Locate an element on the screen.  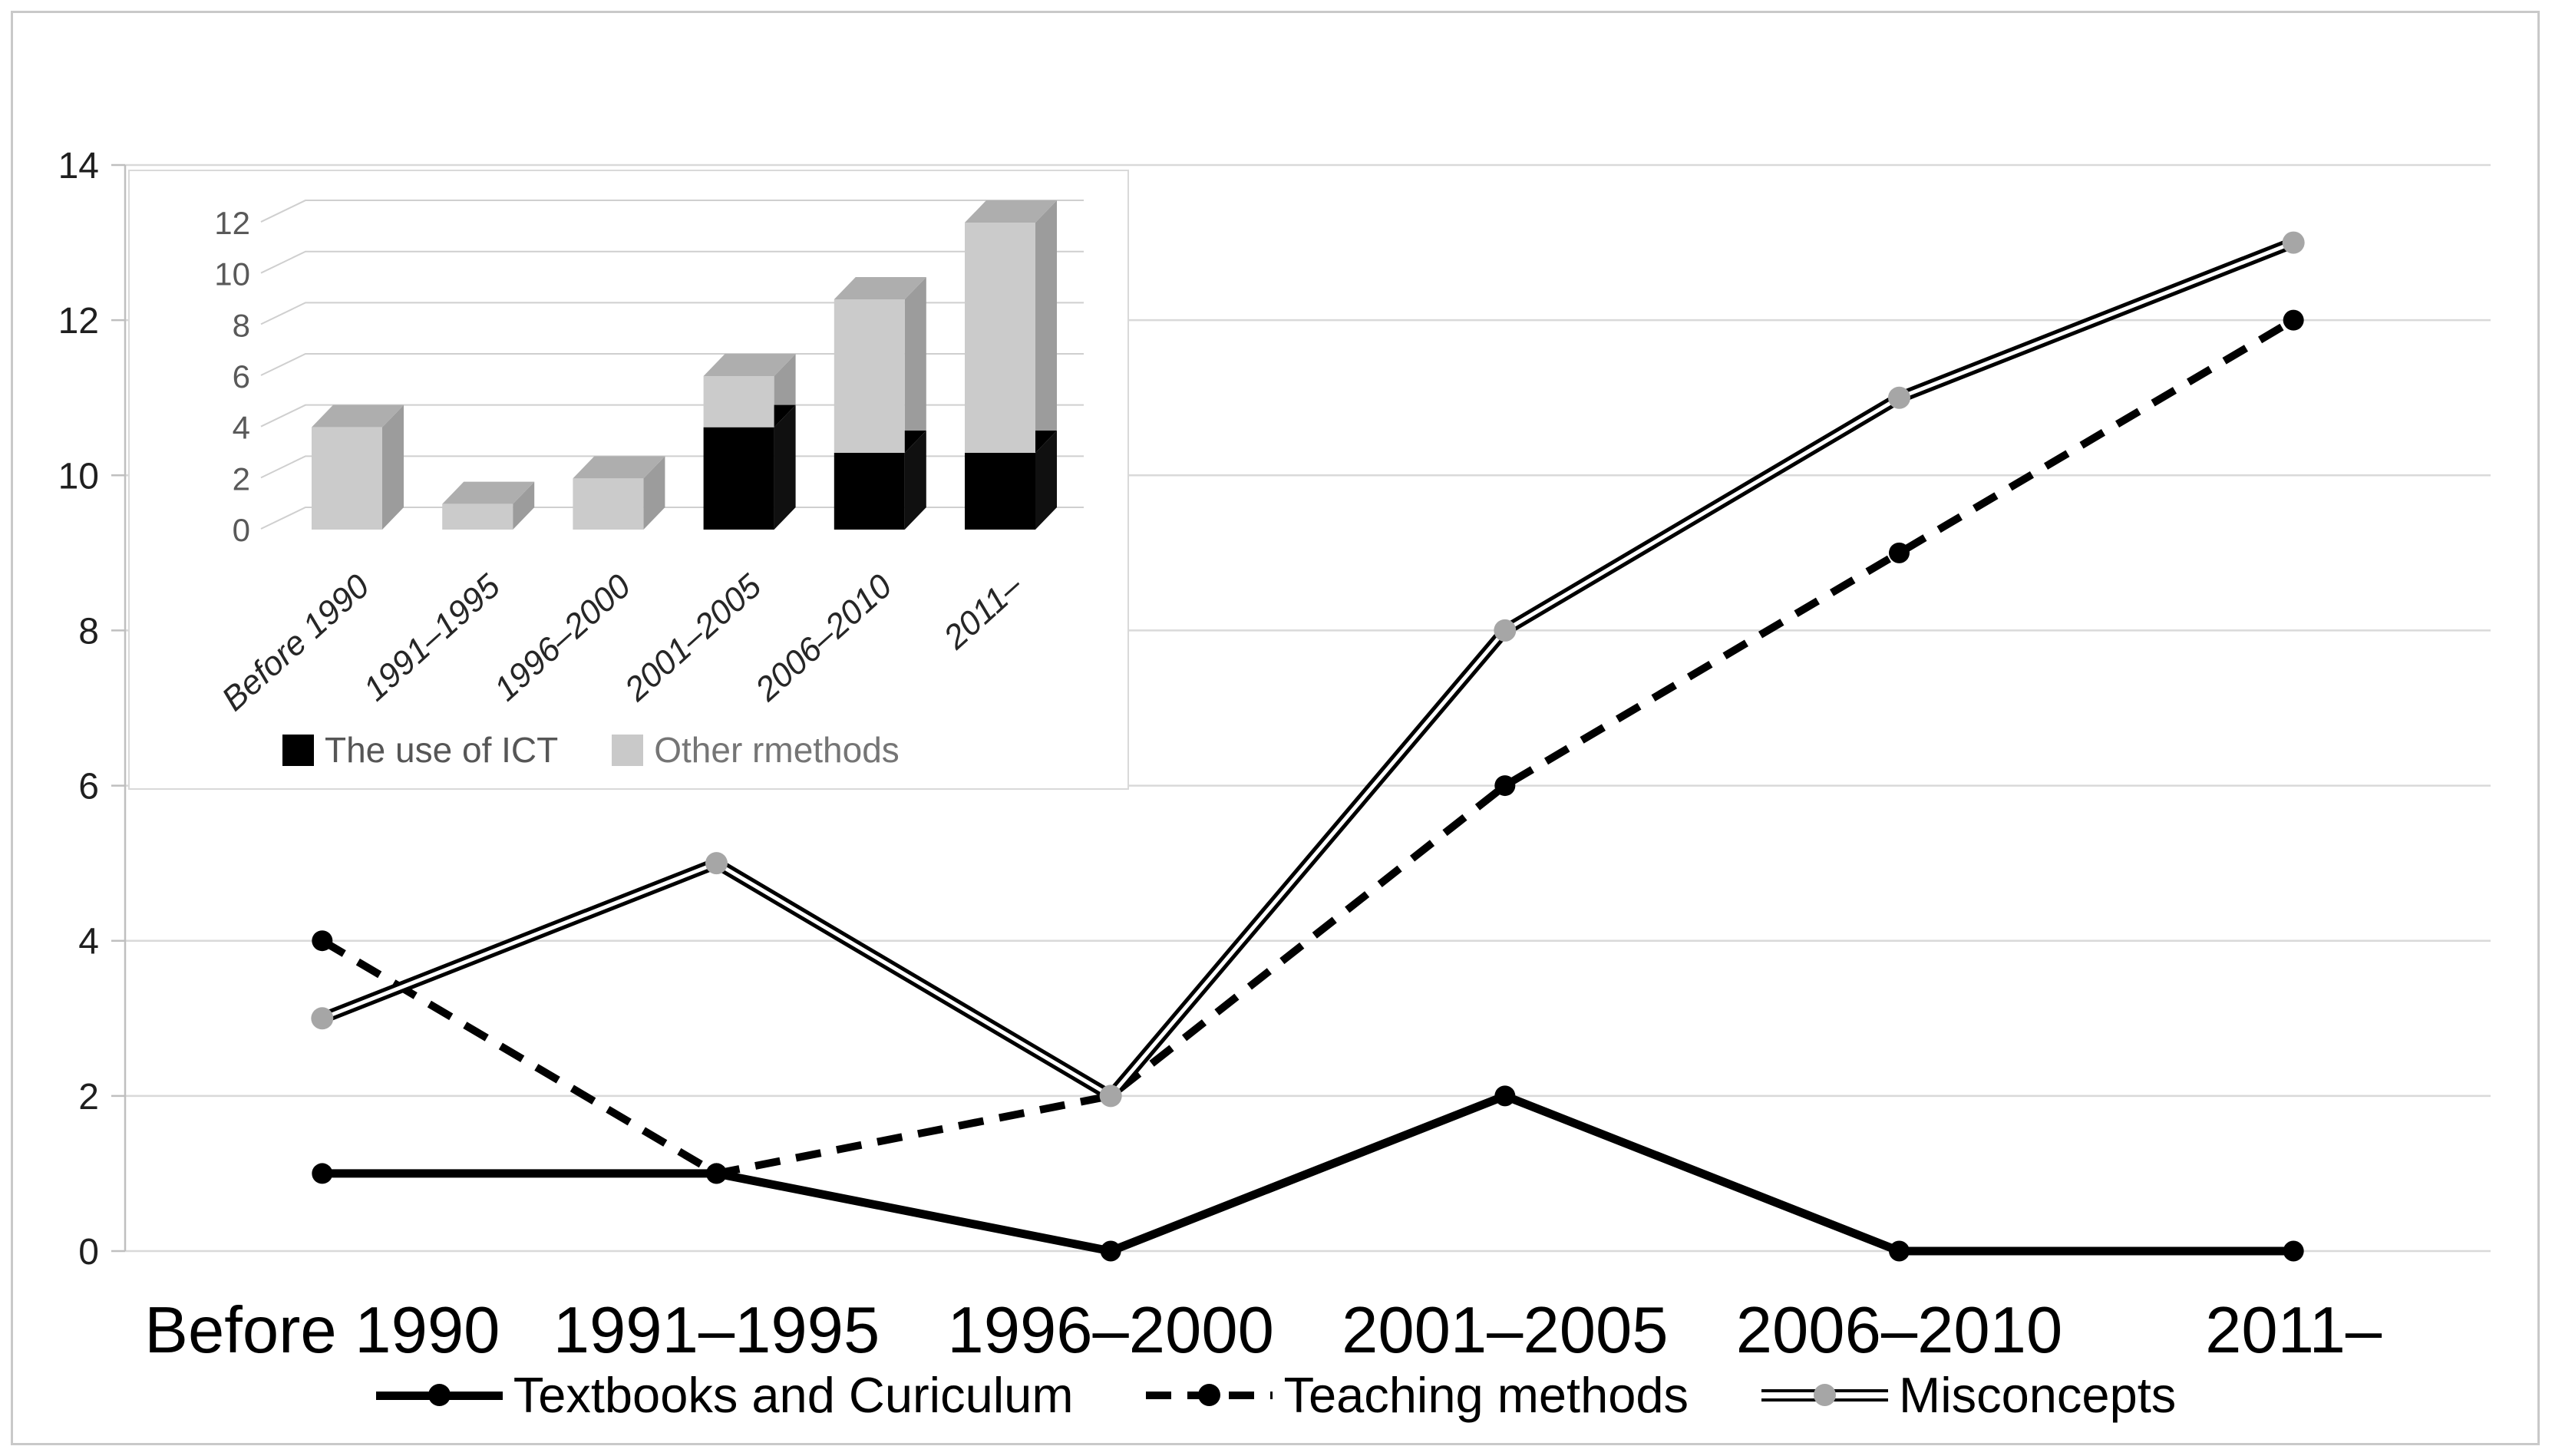
main-x-category-label: 2001–2005 is located at coordinates (1505, 1330).